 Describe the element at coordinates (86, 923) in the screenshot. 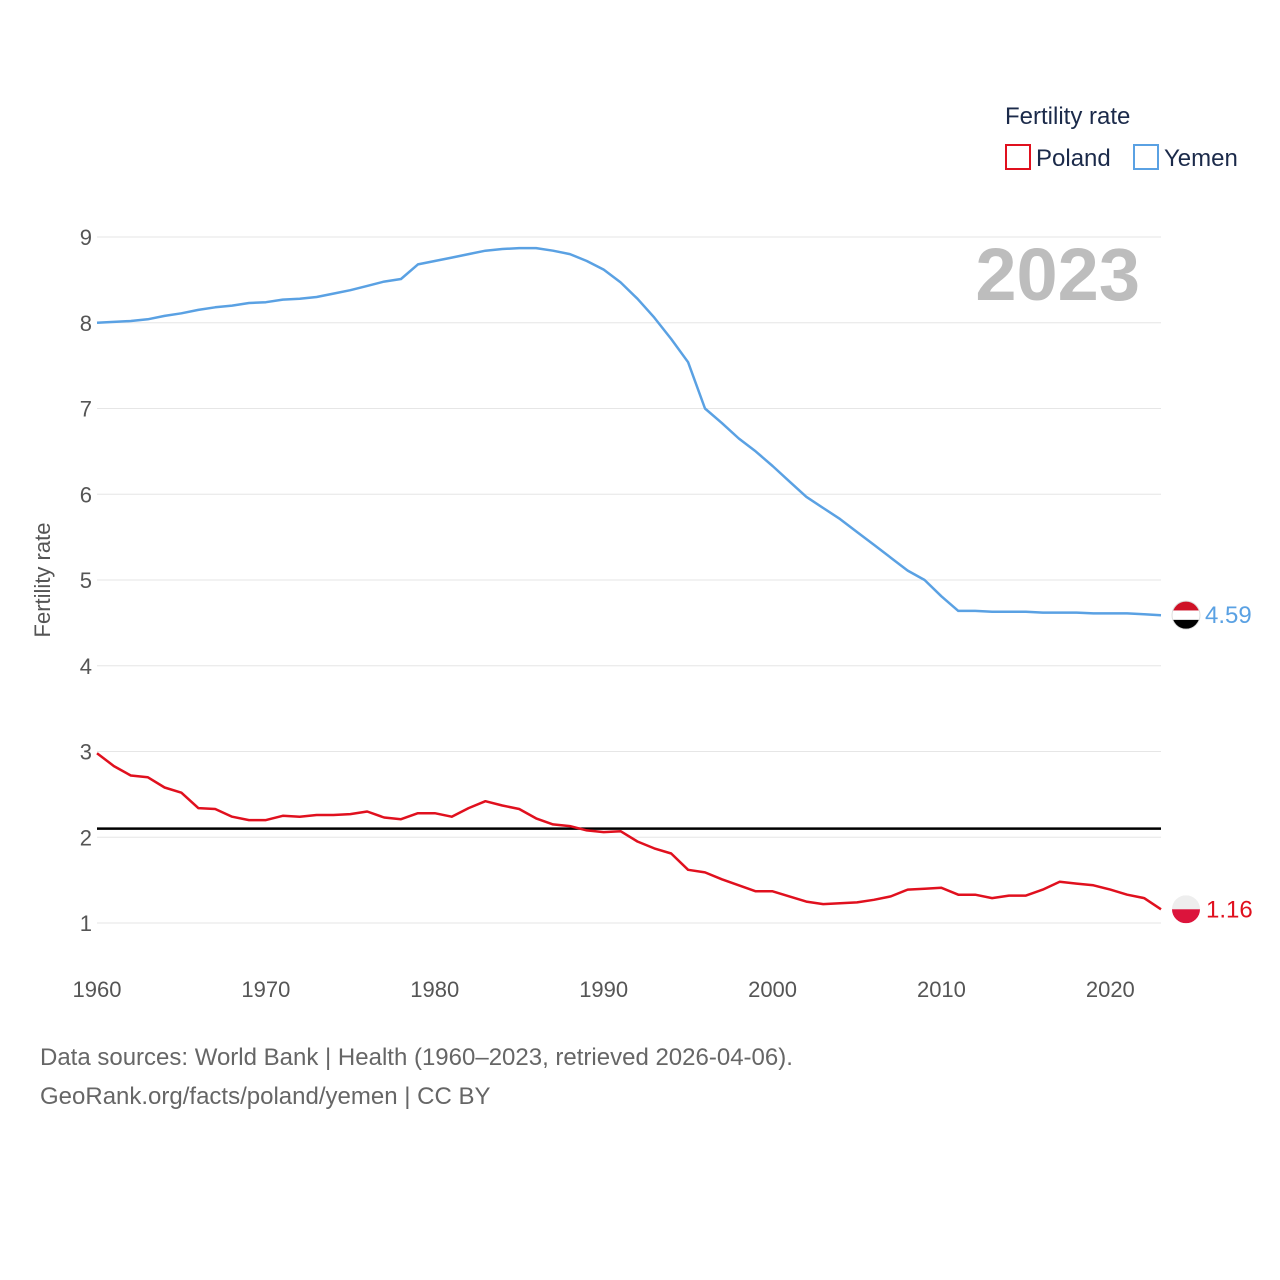

I see `y-tick-label: 1` at that location.